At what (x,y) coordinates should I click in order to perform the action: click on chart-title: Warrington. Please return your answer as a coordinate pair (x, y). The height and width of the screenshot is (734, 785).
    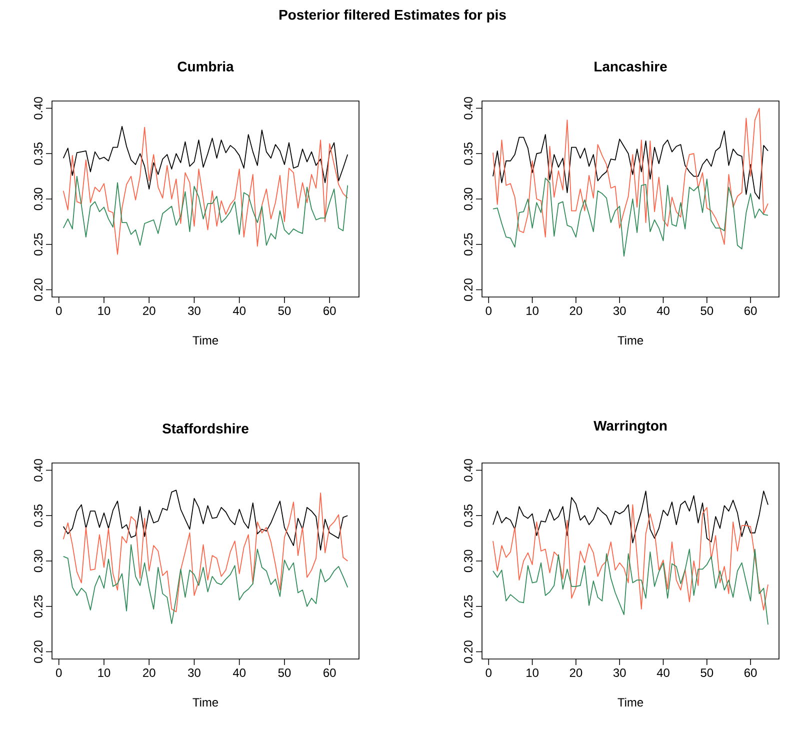
    Looking at the image, I should click on (630, 427).